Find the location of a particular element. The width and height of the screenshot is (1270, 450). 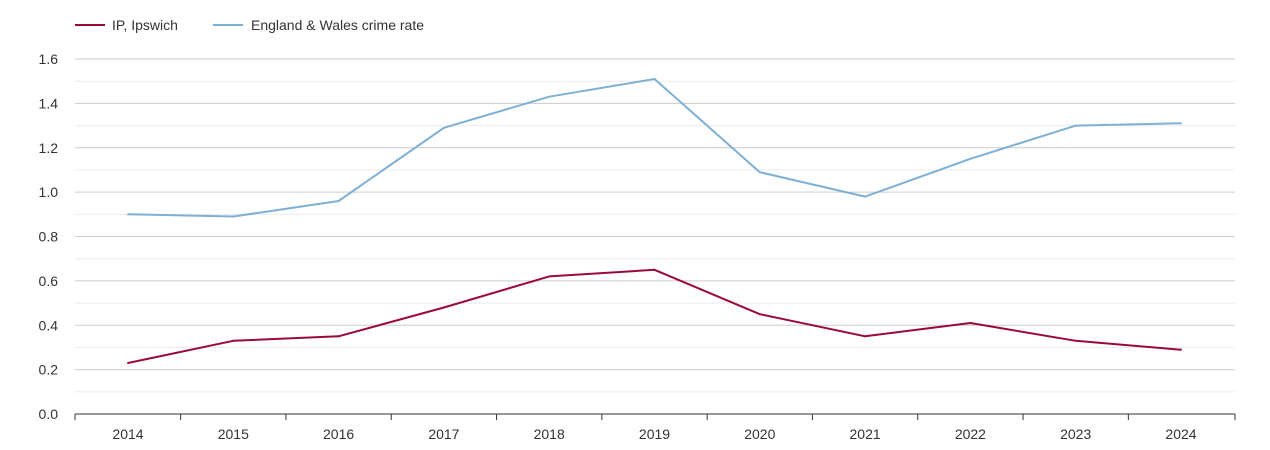

y-tick-label: 1.6 is located at coordinates (49, 59).